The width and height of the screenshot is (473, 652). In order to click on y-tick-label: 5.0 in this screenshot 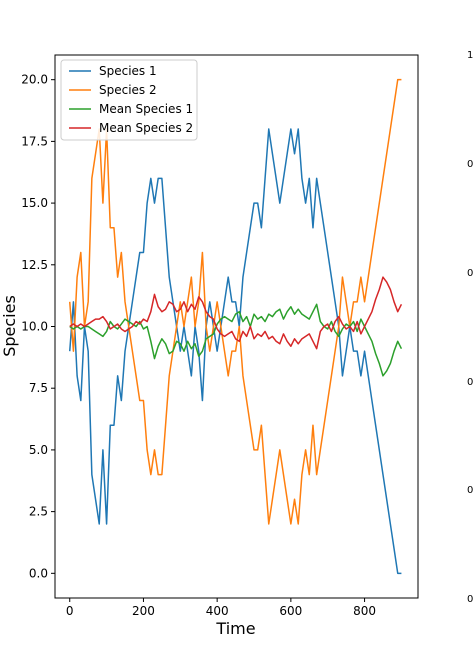, I will do `click(38, 450)`.